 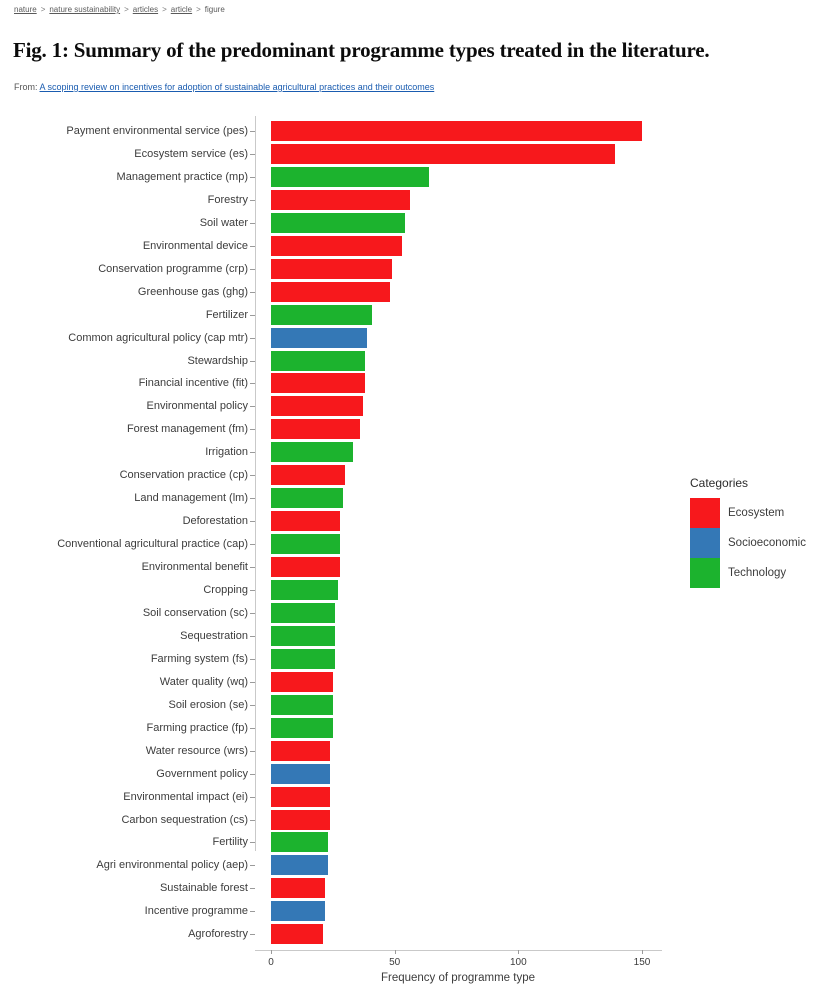 I want to click on breadcrumb-item-nature-sustainability: nature sustainability, so click(x=85, y=9).